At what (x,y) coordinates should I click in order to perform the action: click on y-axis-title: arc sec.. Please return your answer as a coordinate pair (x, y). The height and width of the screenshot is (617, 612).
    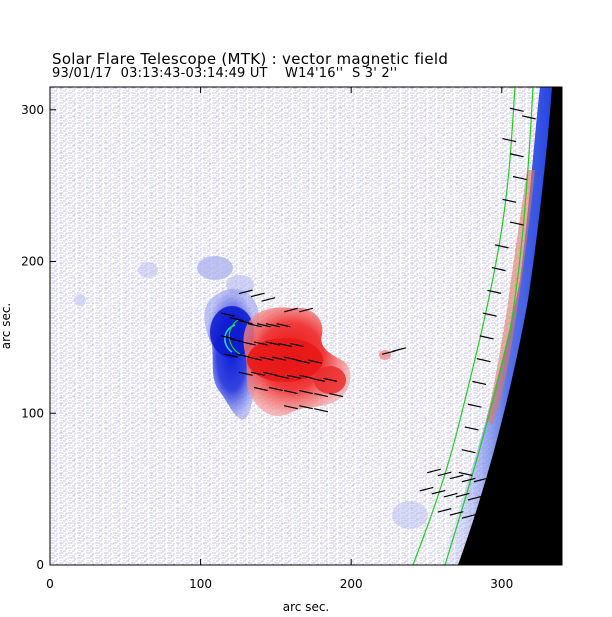
    Looking at the image, I should click on (6, 326).